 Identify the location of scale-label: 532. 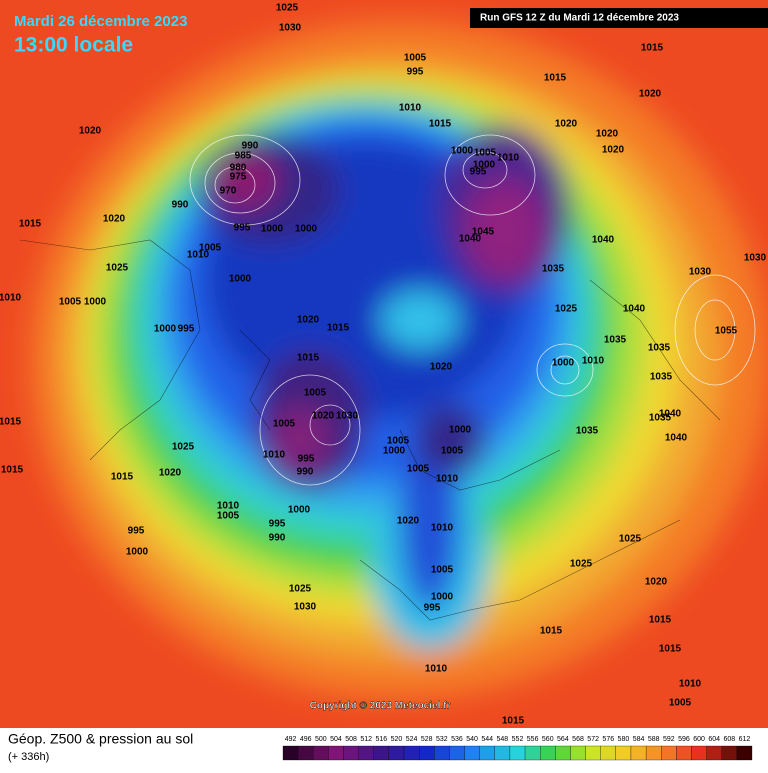
(442, 739).